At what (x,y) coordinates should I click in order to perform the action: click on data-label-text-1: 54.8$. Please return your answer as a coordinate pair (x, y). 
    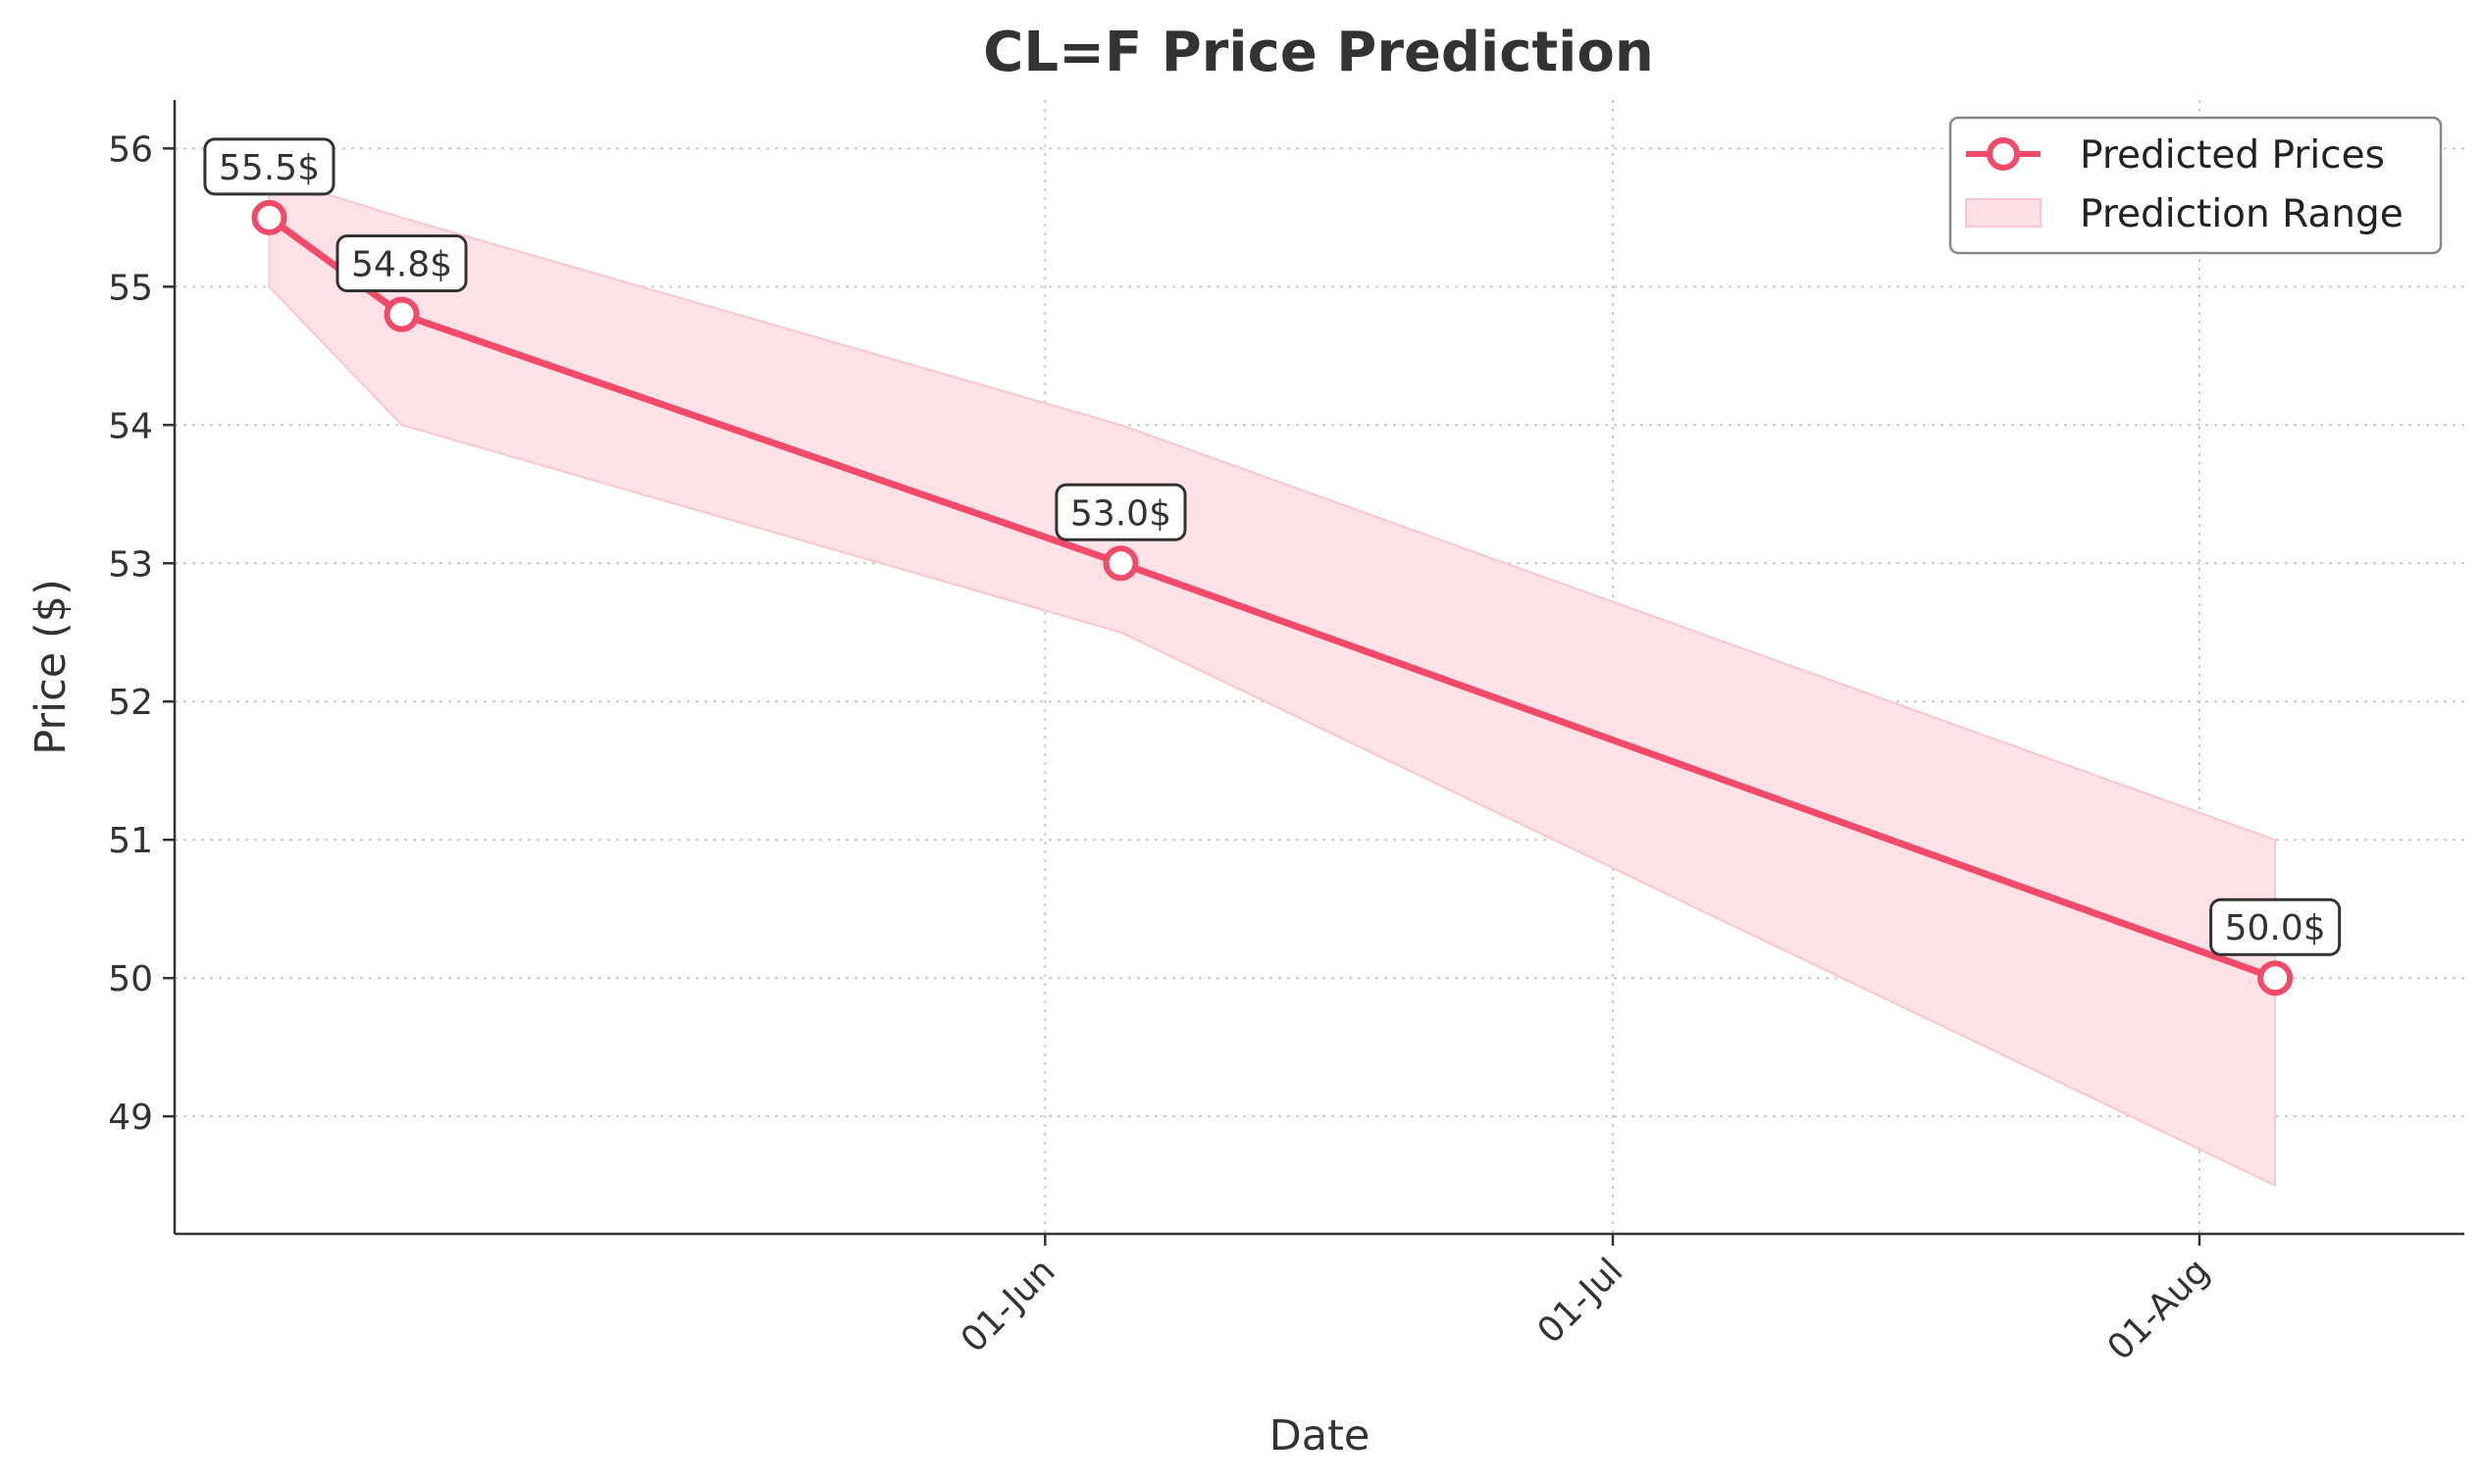
    Looking at the image, I should click on (402, 265).